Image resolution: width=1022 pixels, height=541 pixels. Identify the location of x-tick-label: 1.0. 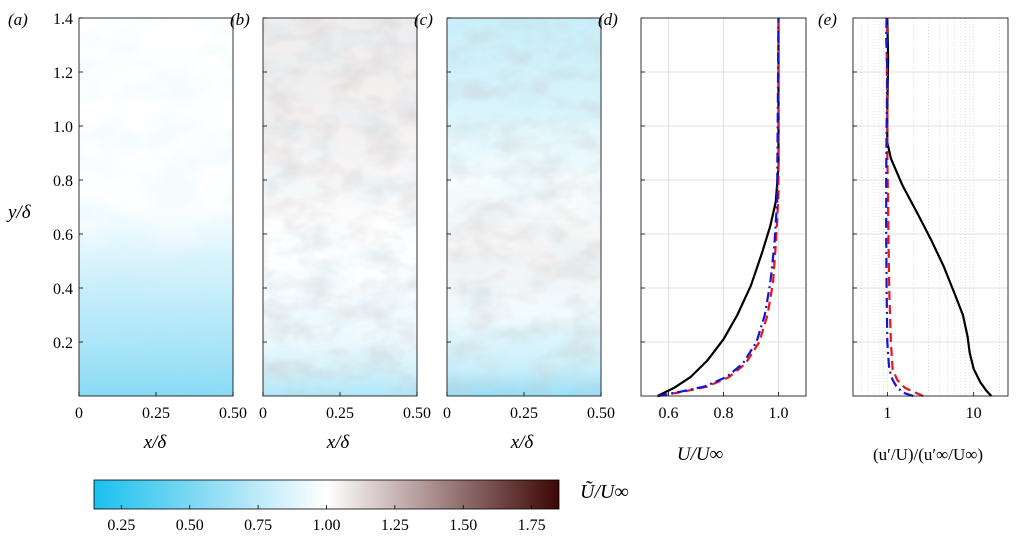
(779, 413).